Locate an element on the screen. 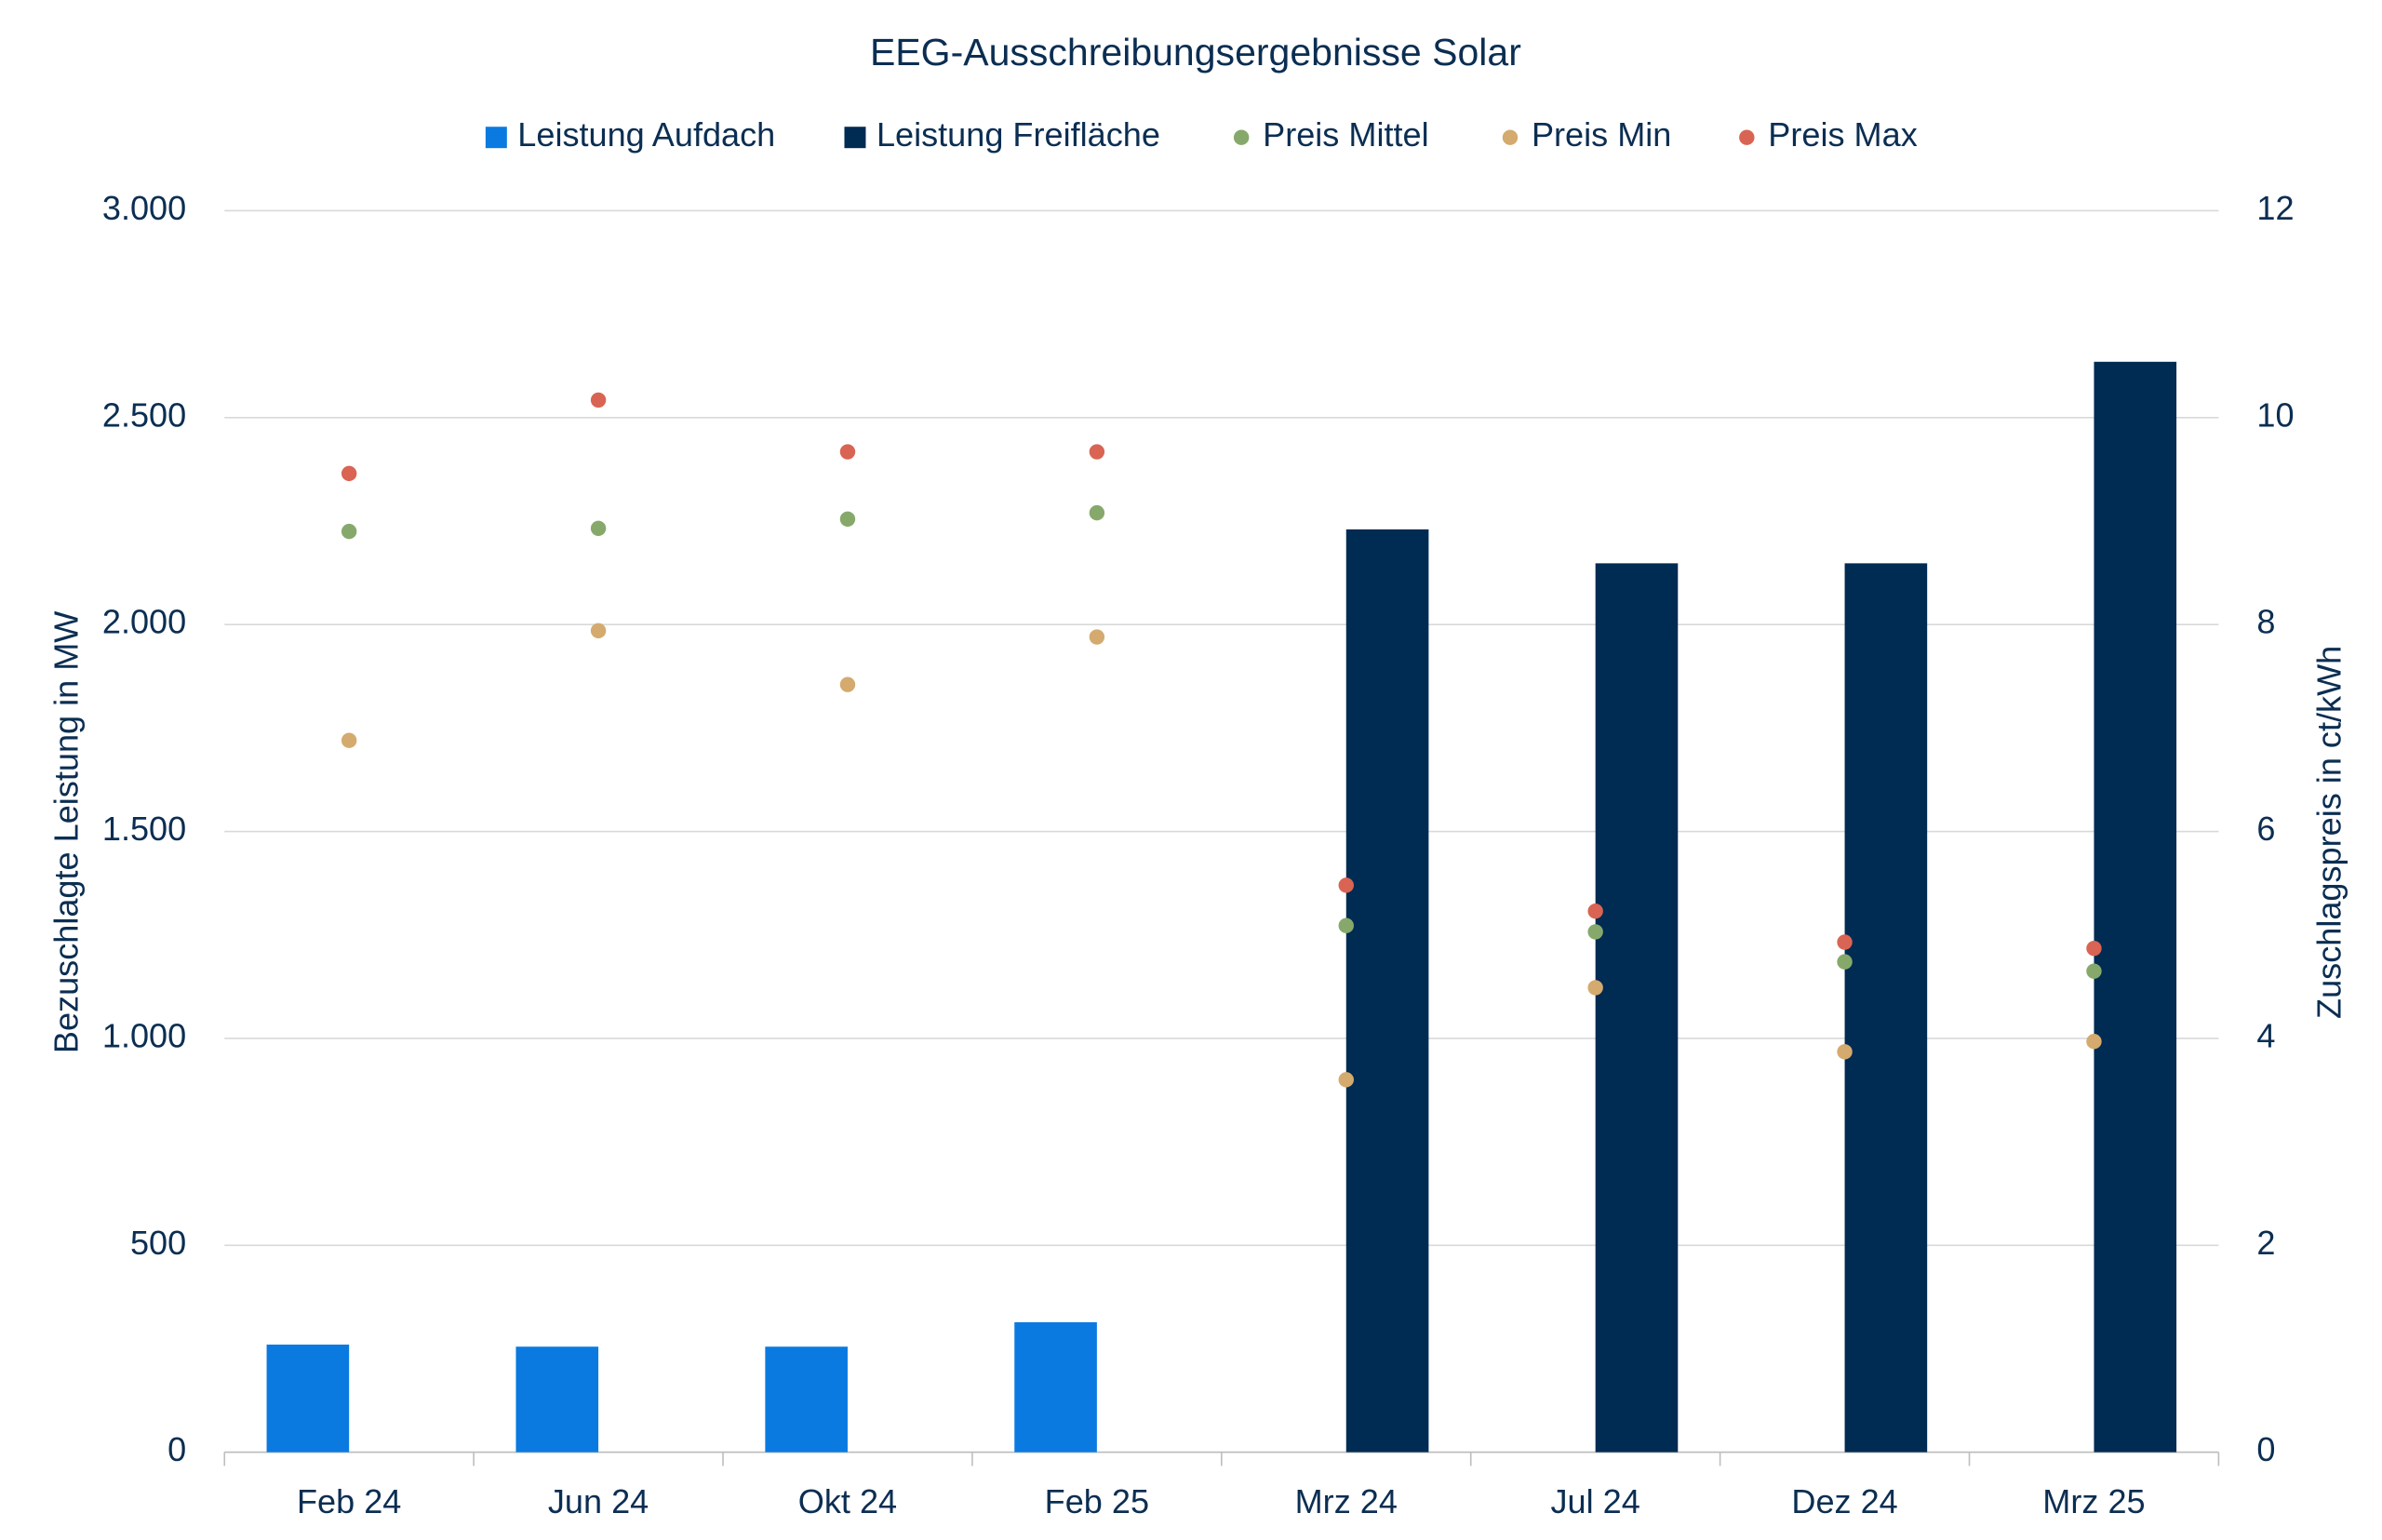 Image resolution: width=2382 pixels, height=1540 pixels. y2-tick-label: 8 is located at coordinates (2265, 622).